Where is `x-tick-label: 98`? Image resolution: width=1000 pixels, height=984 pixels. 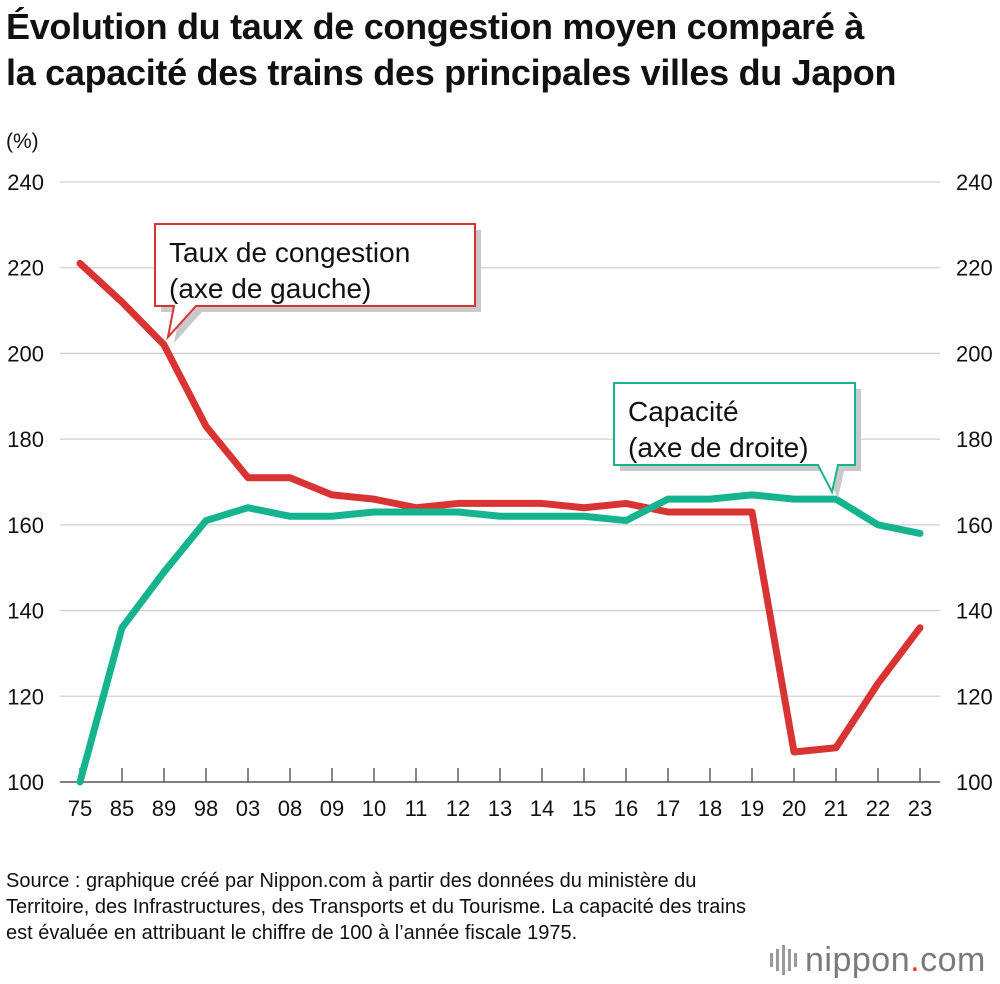
x-tick-label: 98 is located at coordinates (206, 808).